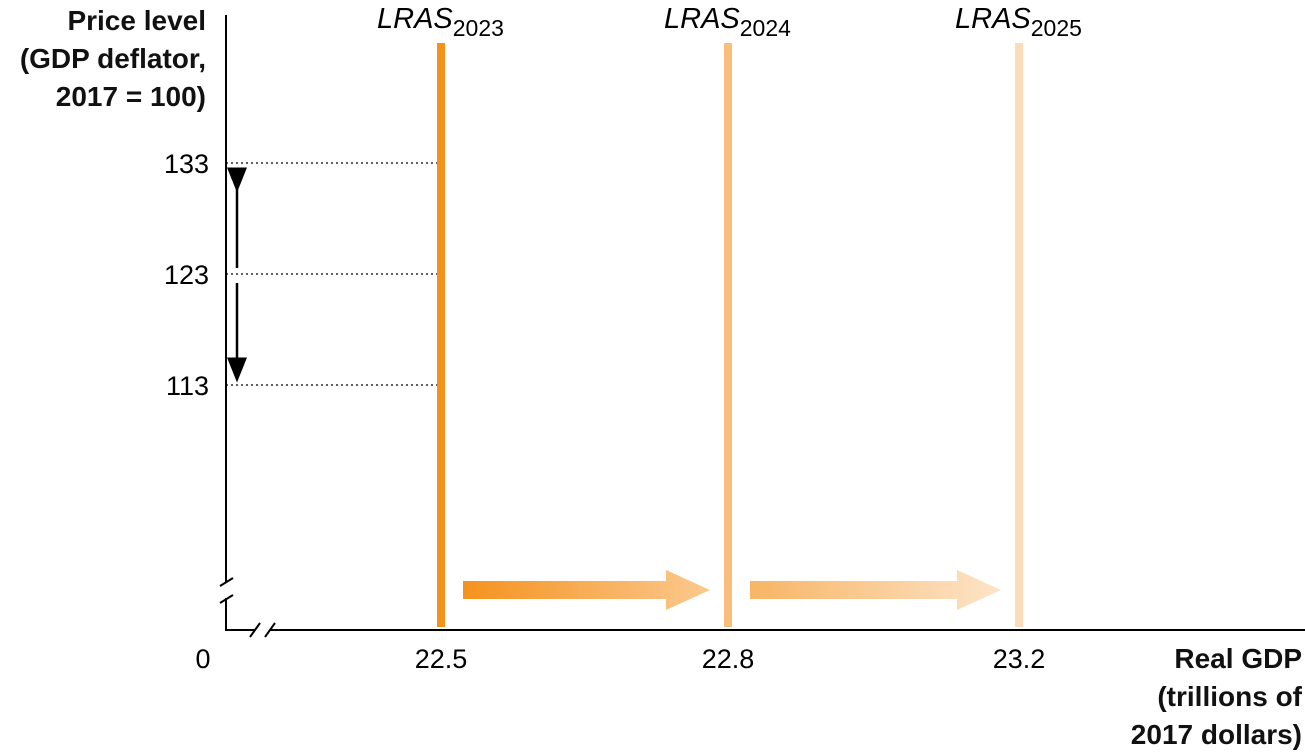 Image resolution: width=1305 pixels, height=754 pixels. I want to click on x-tick-label: 23.2, so click(1019, 659).